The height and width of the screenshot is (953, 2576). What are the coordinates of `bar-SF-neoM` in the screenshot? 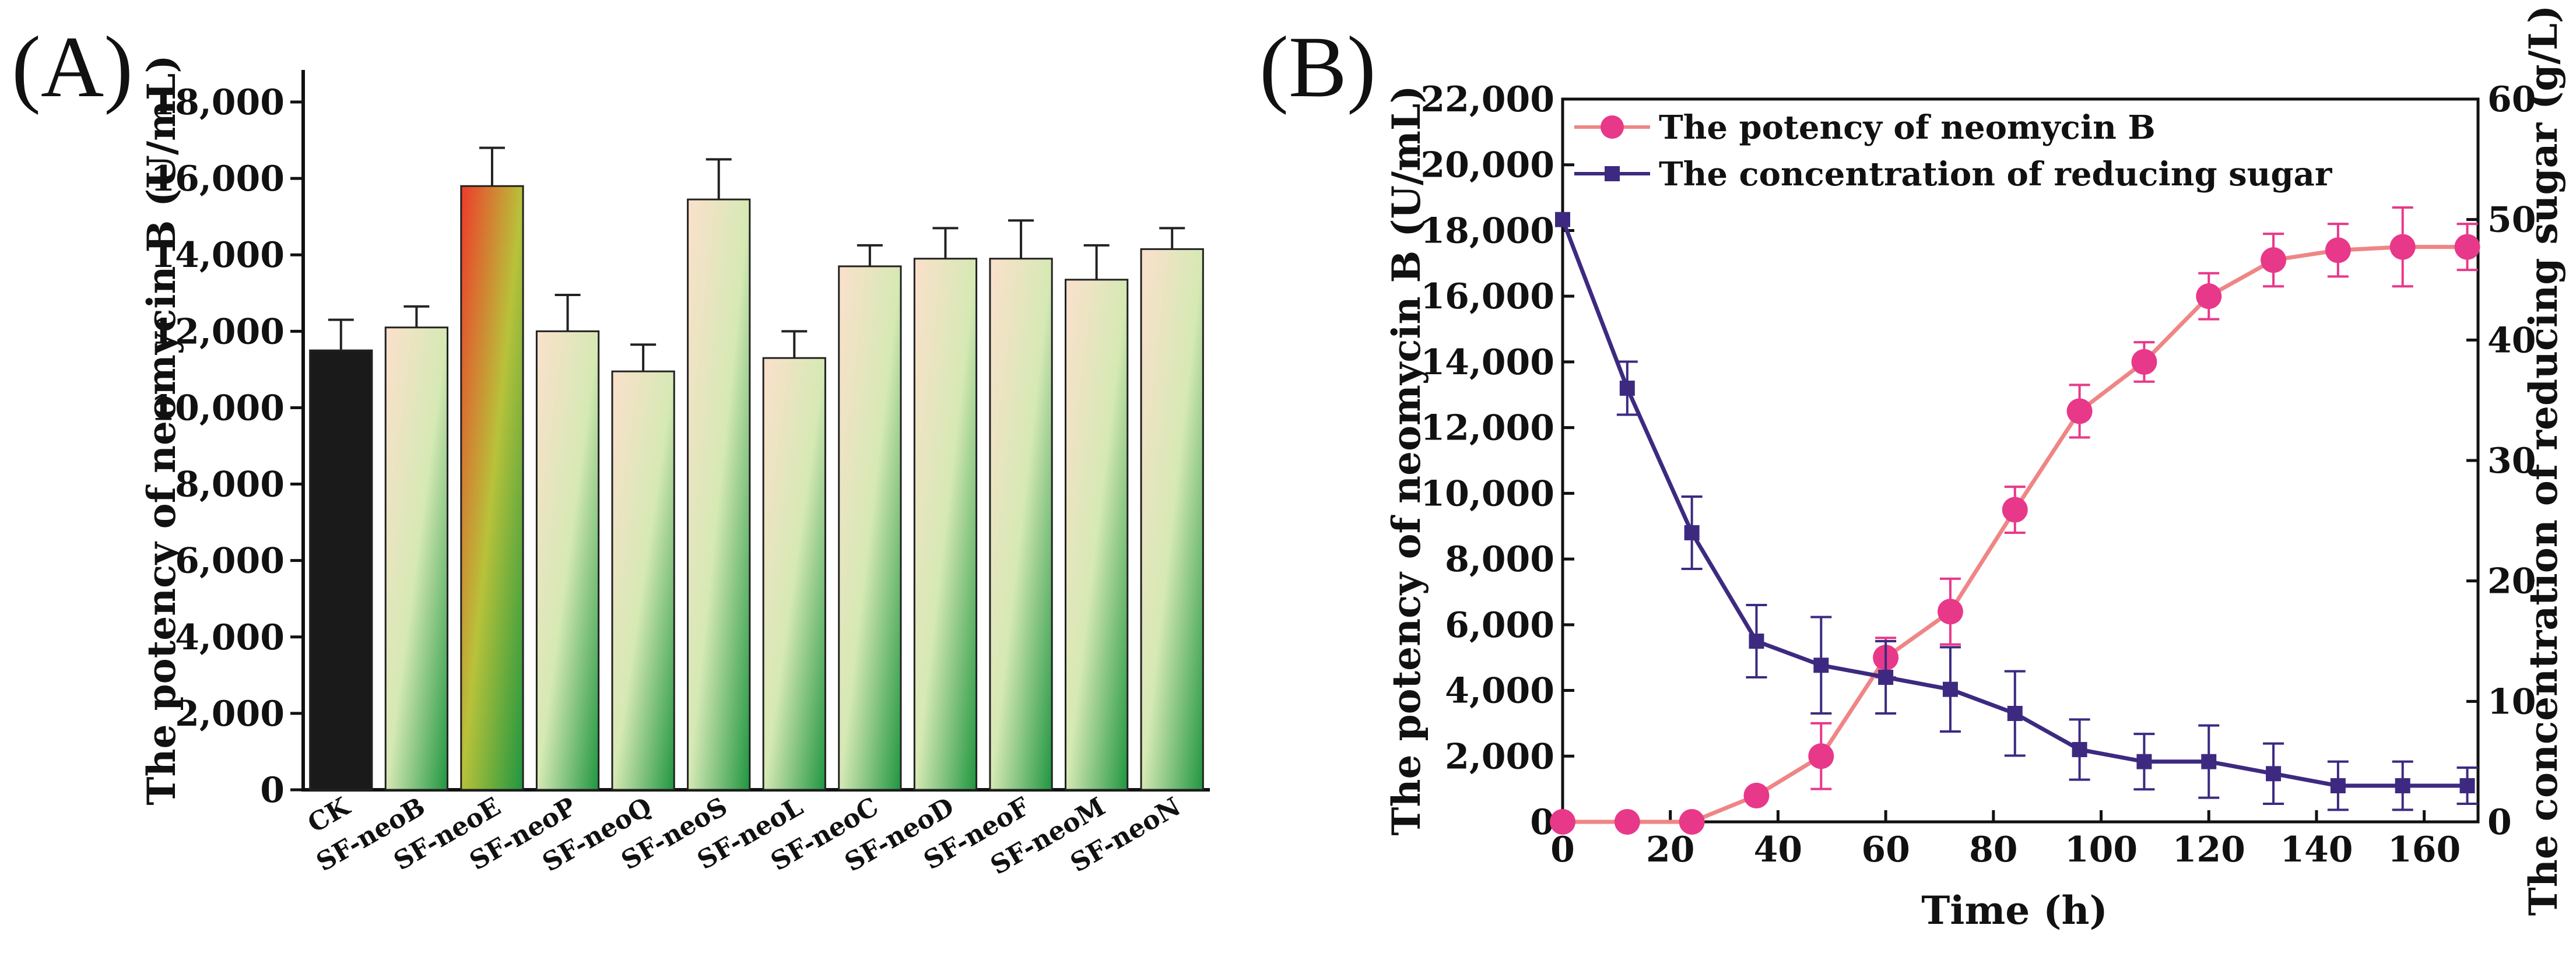 It's located at (1096, 535).